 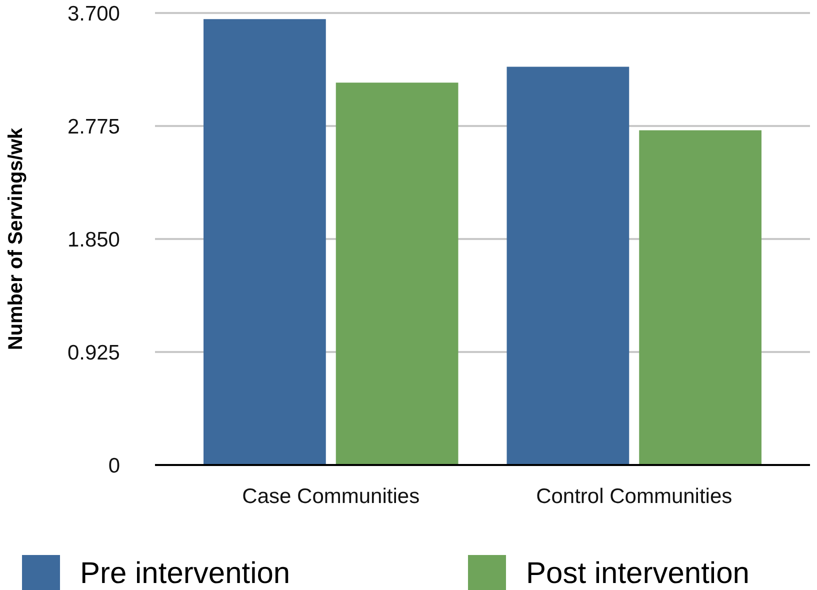 What do you see at coordinates (185, 573) in the screenshot?
I see `legend-label: Pre intervention` at bounding box center [185, 573].